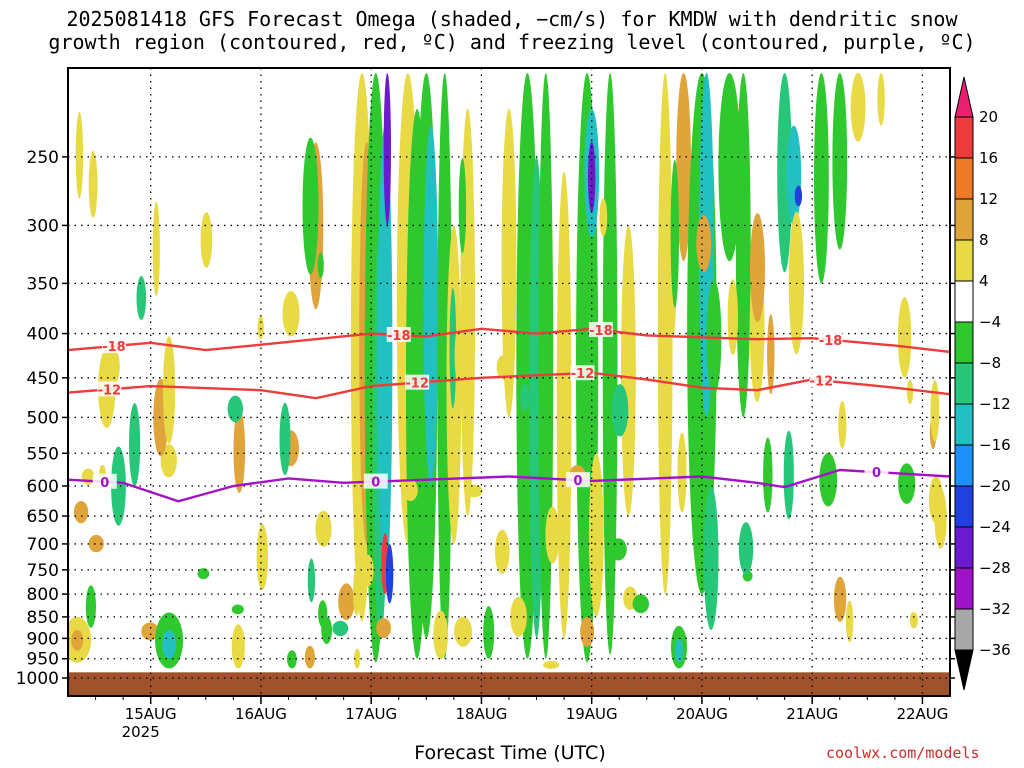 This screenshot has height=768, width=1024. What do you see at coordinates (43, 517) in the screenshot?
I see `y-tick-label: 650` at bounding box center [43, 517].